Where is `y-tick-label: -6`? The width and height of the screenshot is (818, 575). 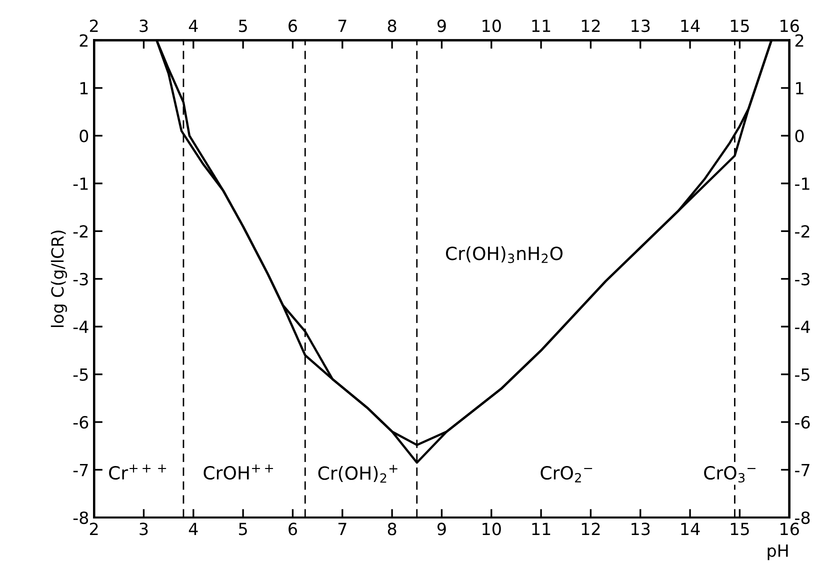 y-tick-label: -6 is located at coordinates (80, 422).